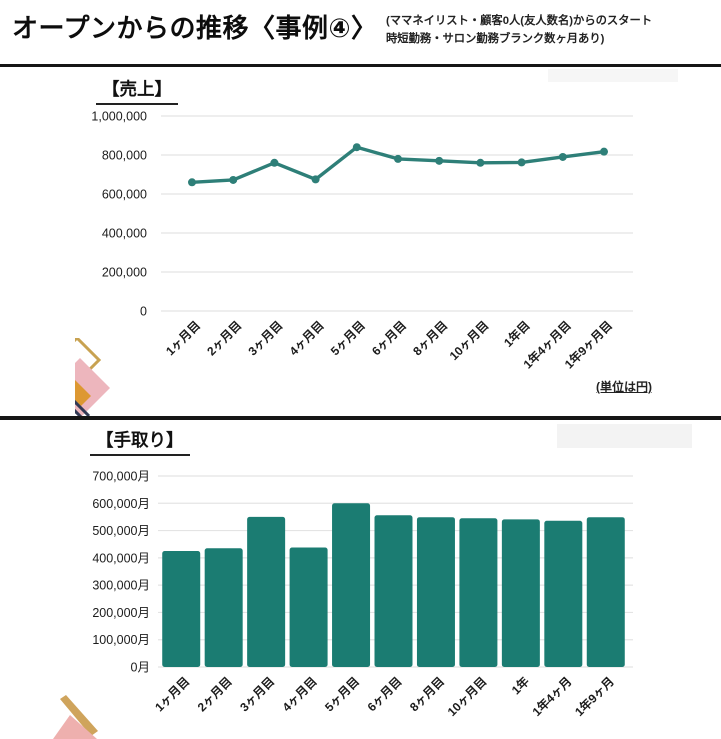 This screenshot has height=739, width=721. I want to click on svg-text: 600,000月, so click(121, 504).